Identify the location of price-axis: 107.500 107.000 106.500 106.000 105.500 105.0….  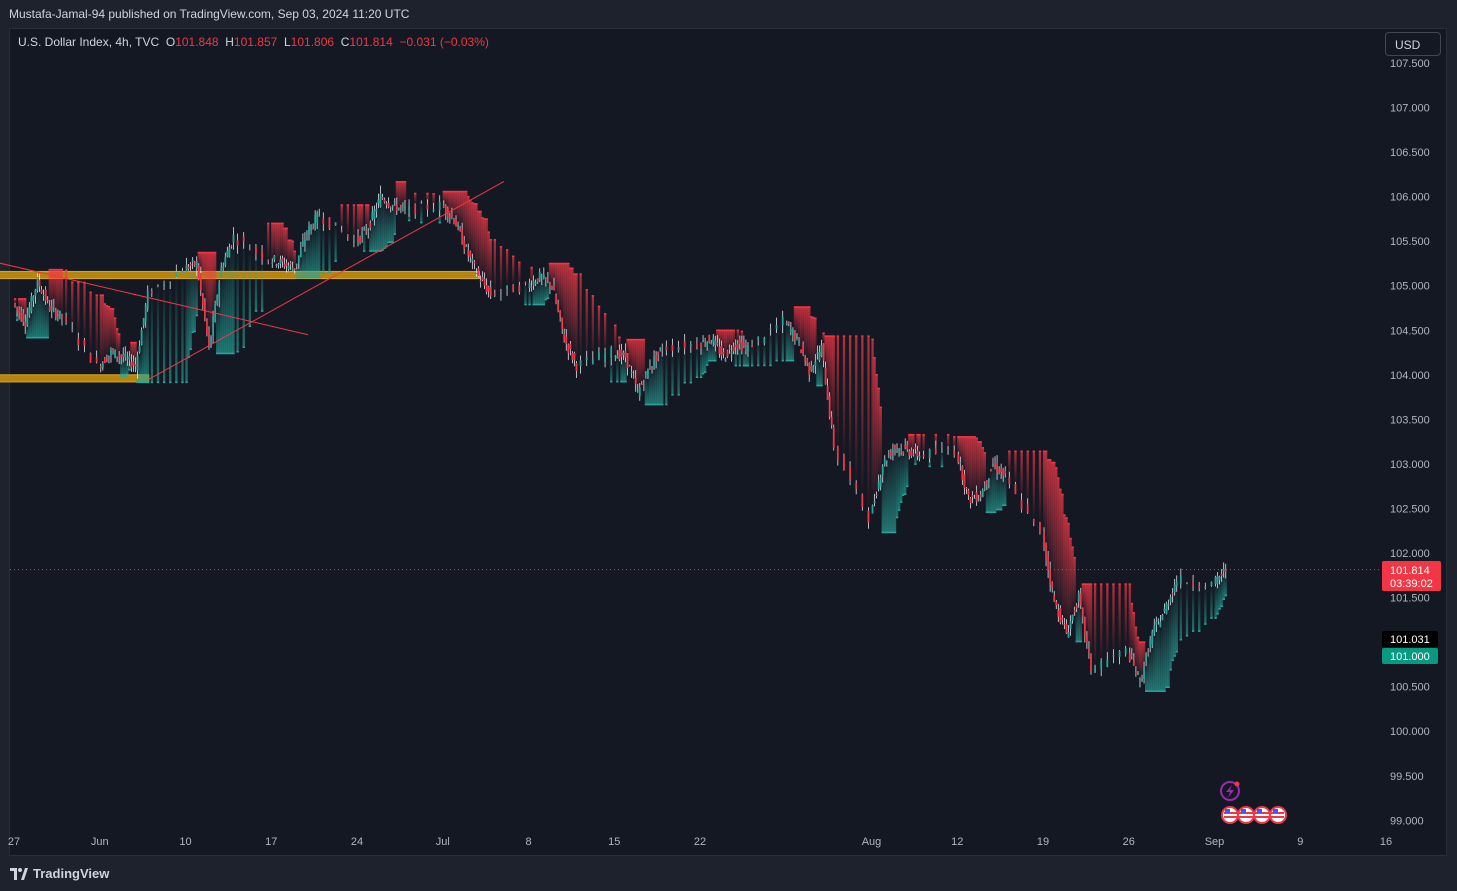
(1410, 442).